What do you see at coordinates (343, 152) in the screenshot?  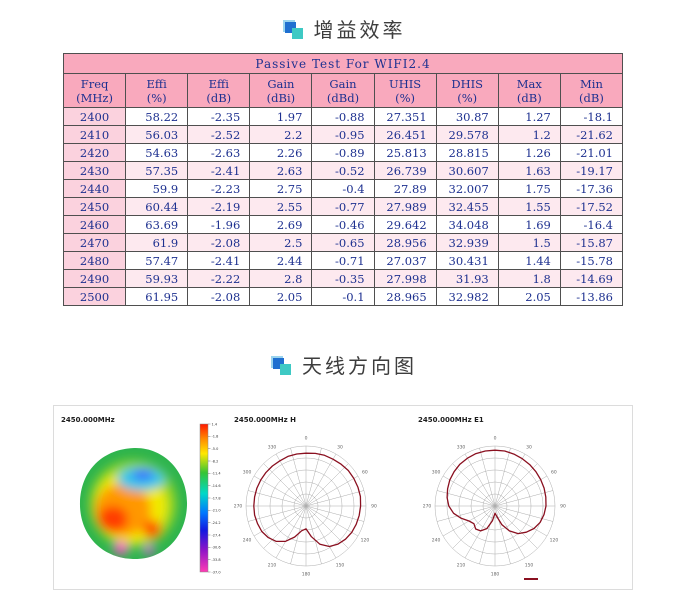 I see `value-cell: -0.89` at bounding box center [343, 152].